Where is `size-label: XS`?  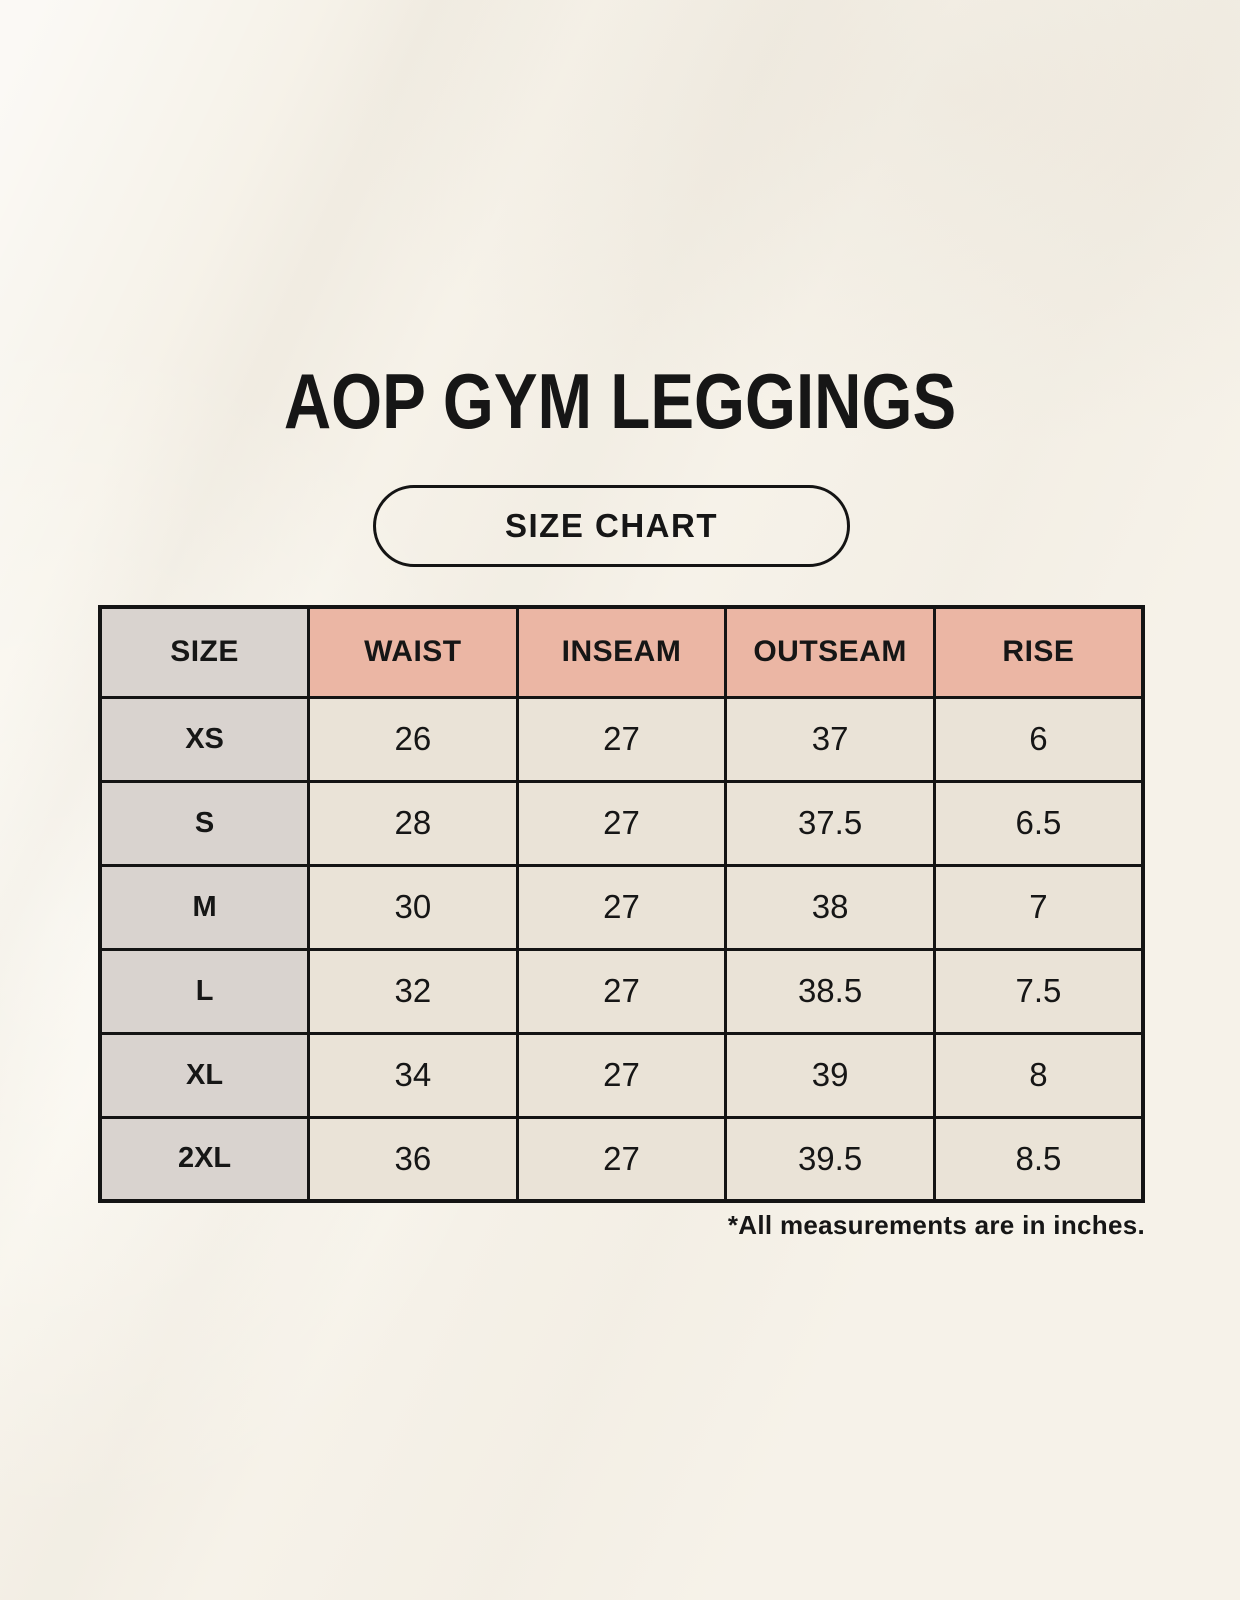
size-label: XS is located at coordinates (204, 739).